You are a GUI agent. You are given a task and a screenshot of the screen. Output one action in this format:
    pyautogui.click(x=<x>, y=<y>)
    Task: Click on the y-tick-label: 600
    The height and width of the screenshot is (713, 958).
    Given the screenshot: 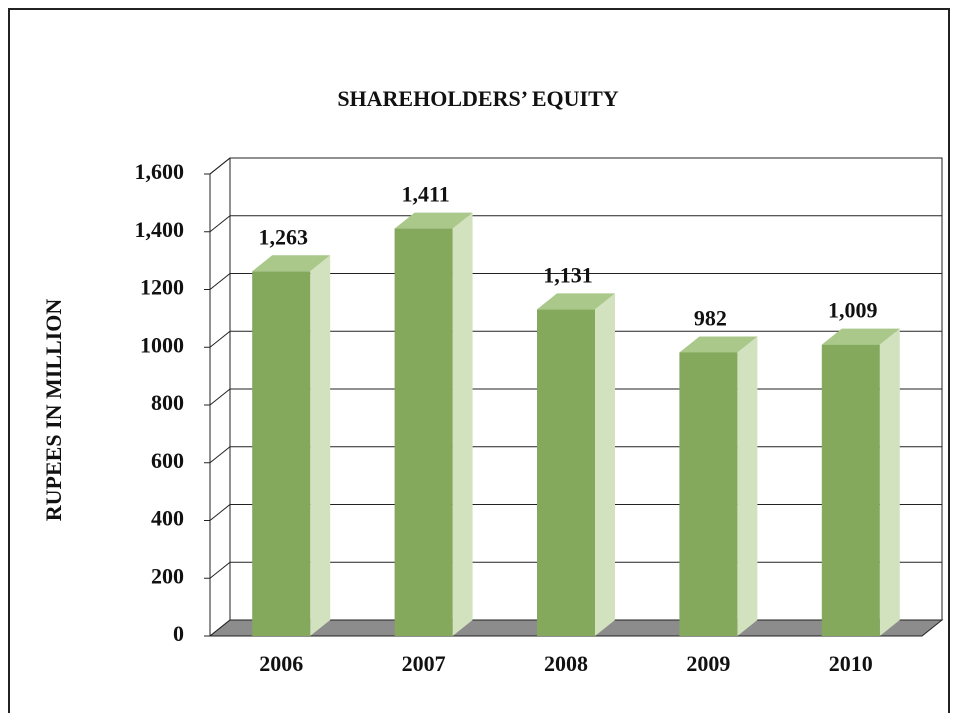 What is the action you would take?
    pyautogui.click(x=167, y=460)
    